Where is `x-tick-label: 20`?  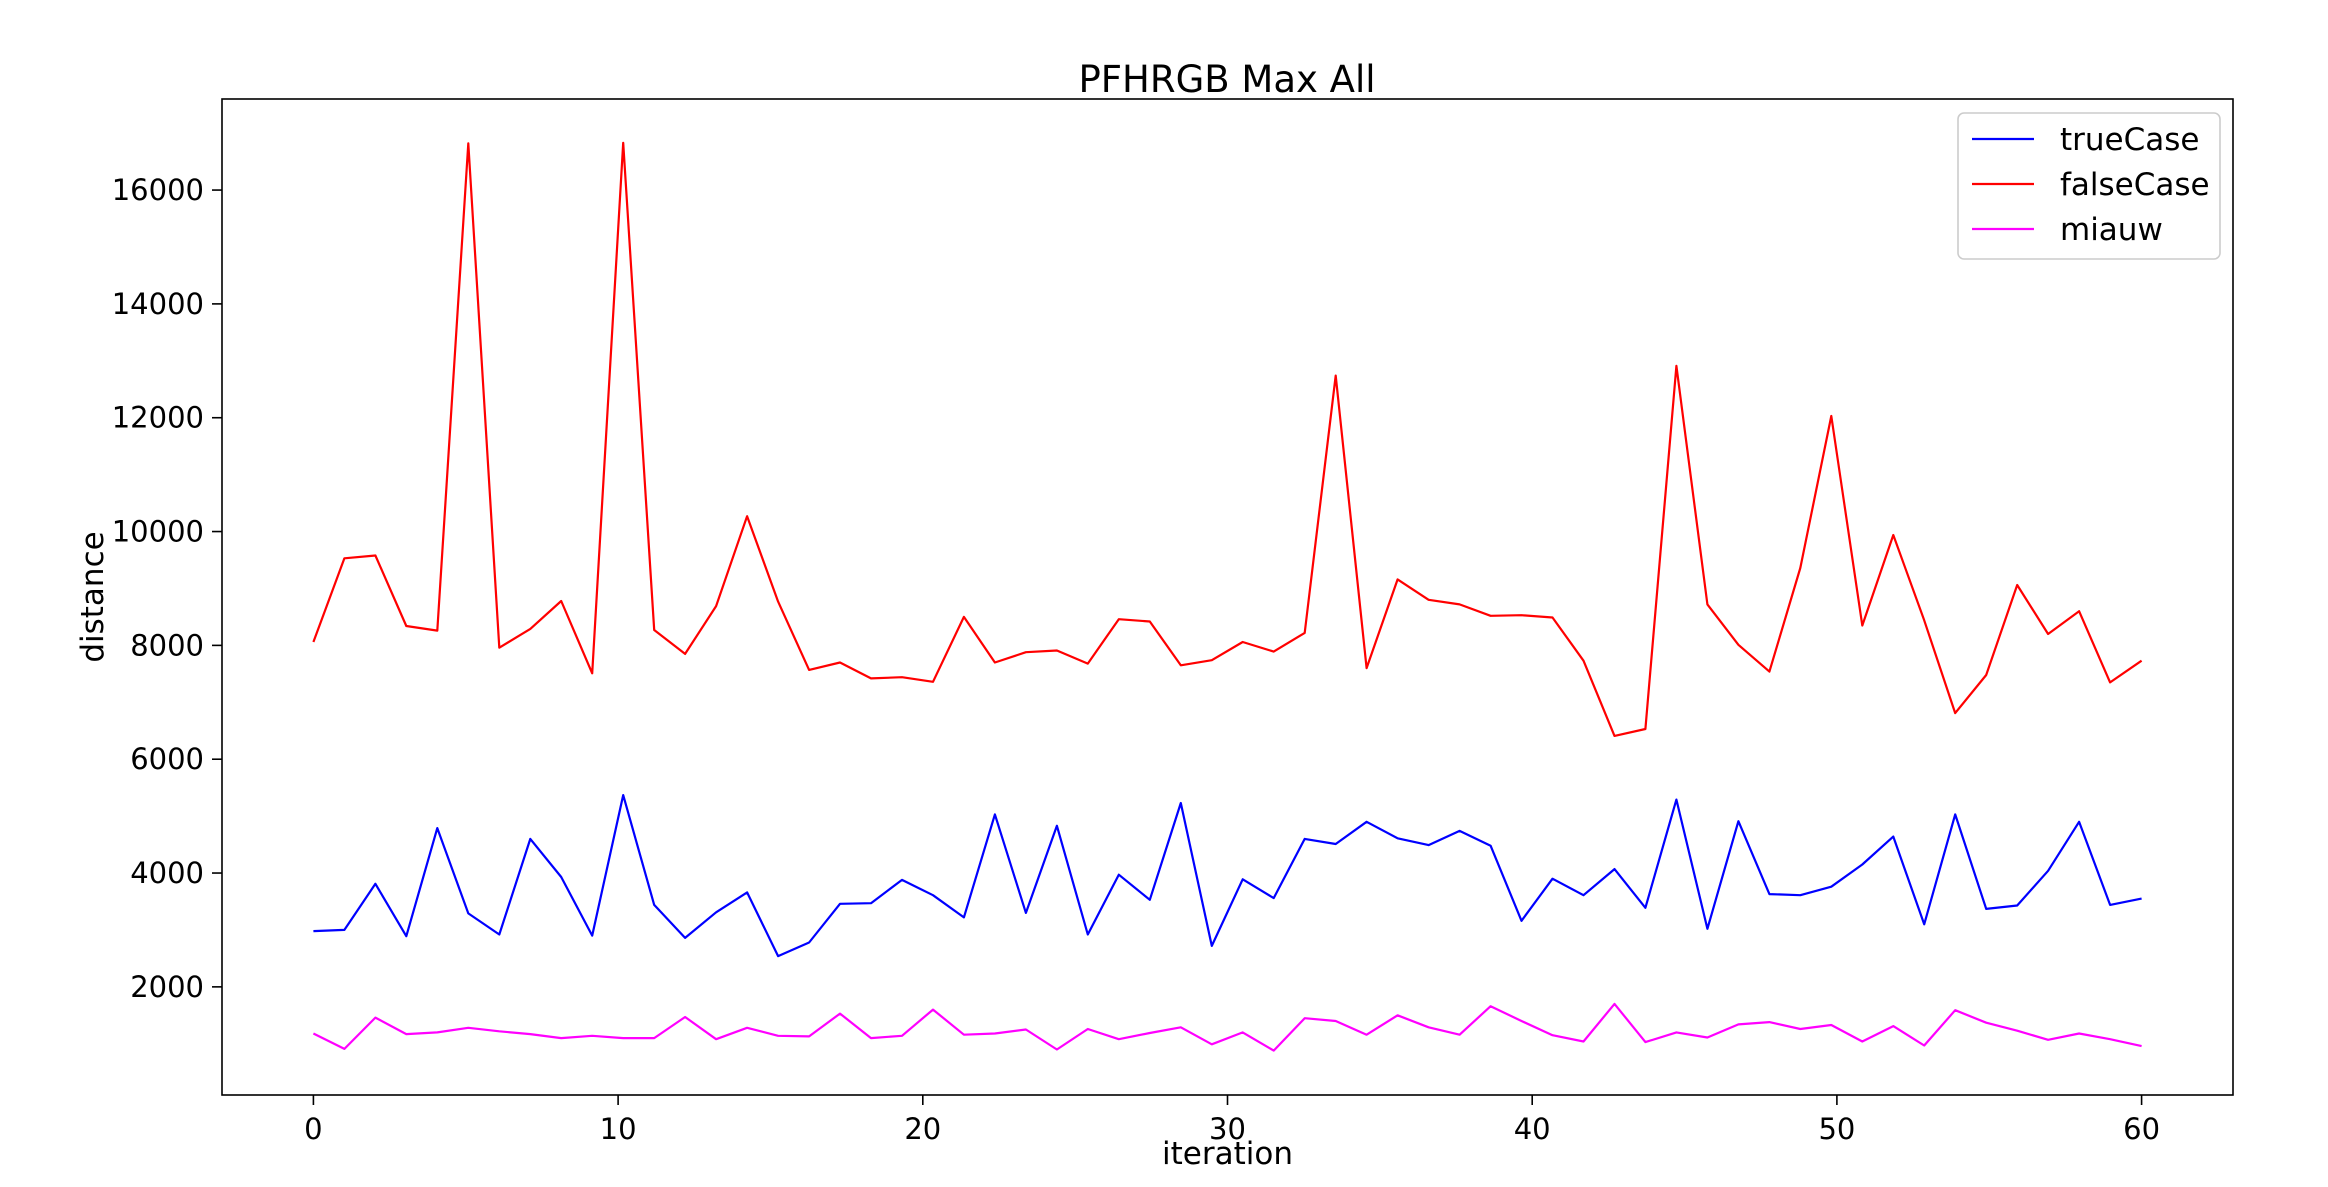 x-tick-label: 20 is located at coordinates (922, 1129).